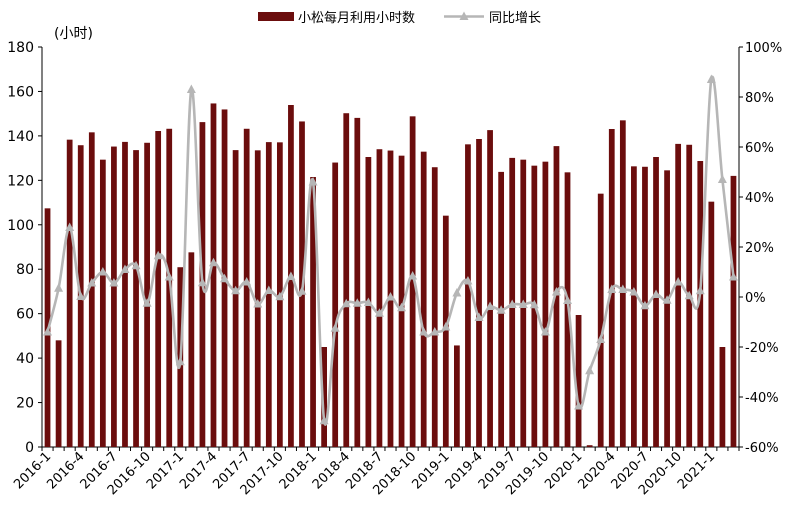  Describe the element at coordinates (696, 470) in the screenshot. I see `x-tick-label: 2021-1` at that location.